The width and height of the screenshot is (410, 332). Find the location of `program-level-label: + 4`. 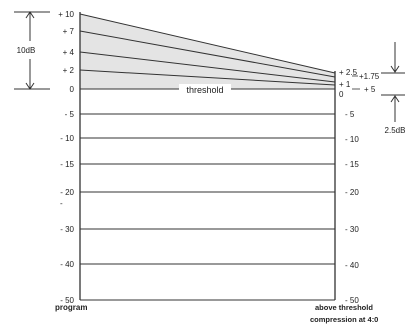

program-level-label: + 4 is located at coordinates (69, 52).